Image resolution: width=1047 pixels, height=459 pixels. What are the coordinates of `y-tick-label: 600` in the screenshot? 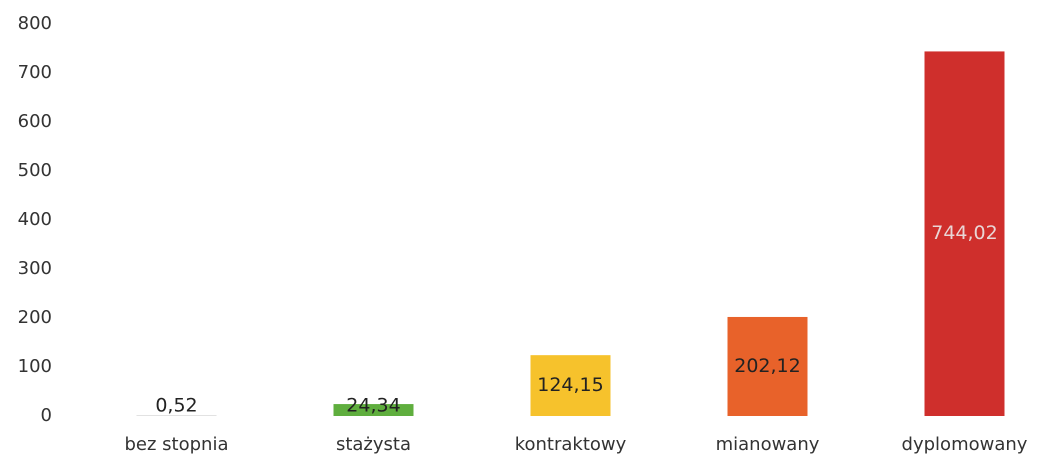 It's located at (35, 121).